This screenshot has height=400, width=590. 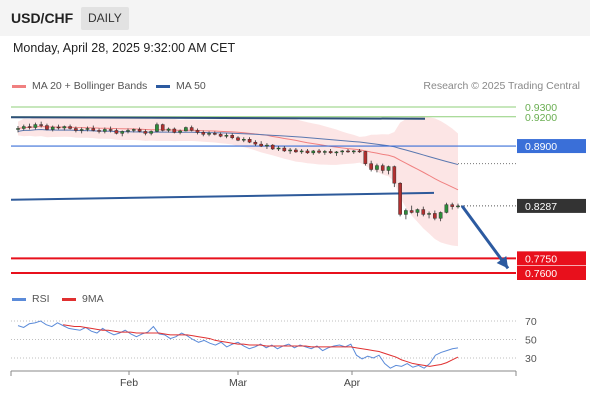 I want to click on rsi-panel: 70 50 30, so click(x=274, y=342).